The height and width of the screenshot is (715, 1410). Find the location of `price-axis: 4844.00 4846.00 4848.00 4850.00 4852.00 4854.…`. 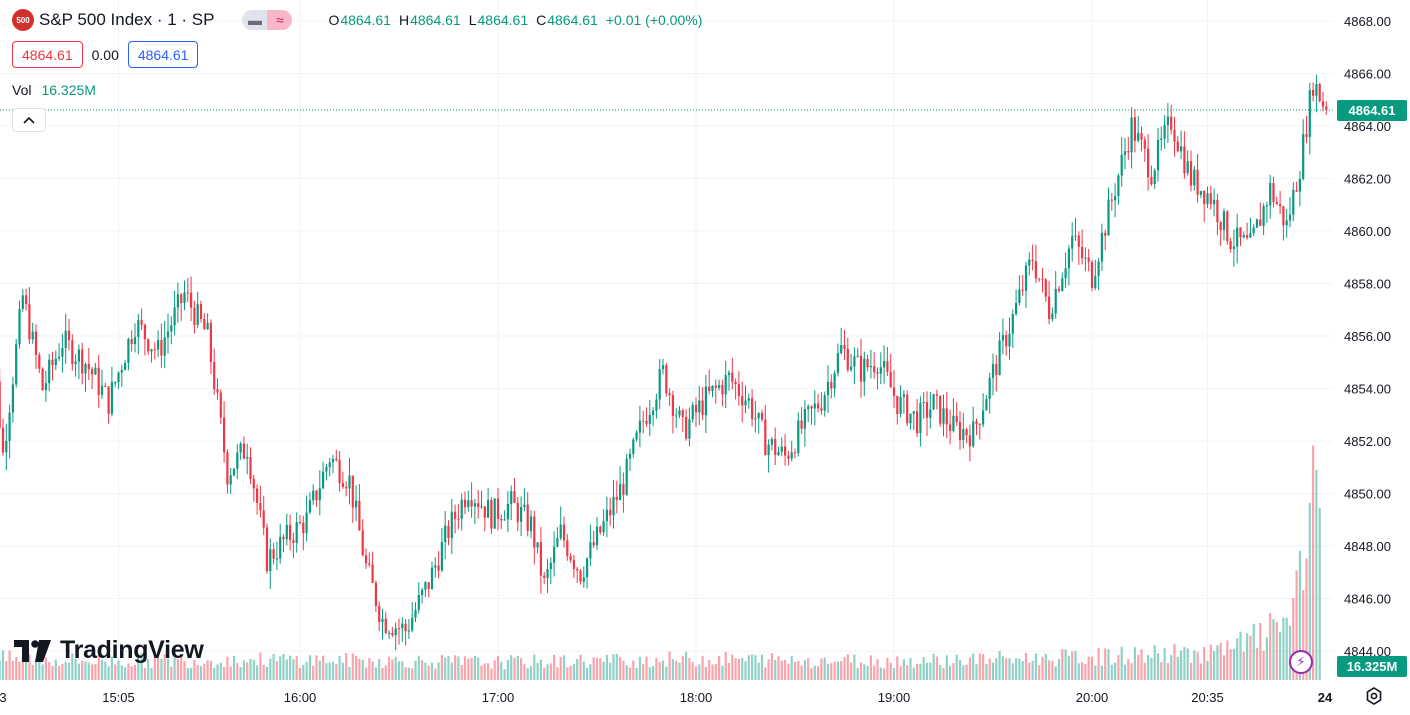

price-axis: 4844.00 4846.00 4848.00 4850.00 4852.00 4854.… is located at coordinates (1367, 336).